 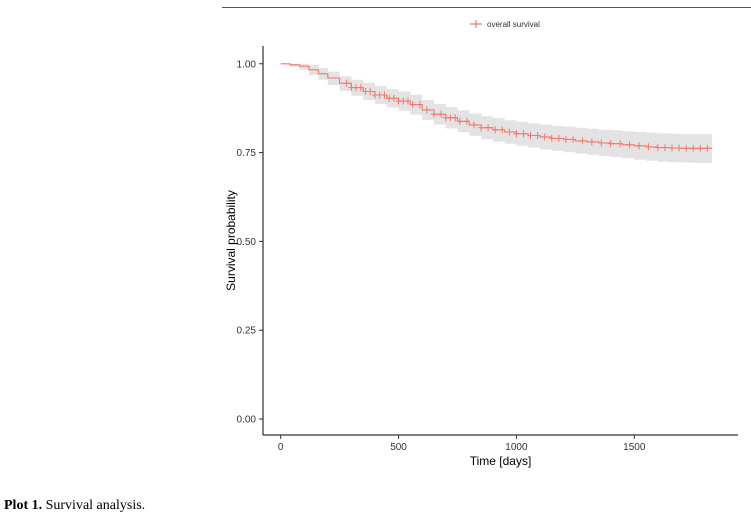 I want to click on figure-caption: Plot 1. Survival analysis., so click(x=74, y=506).